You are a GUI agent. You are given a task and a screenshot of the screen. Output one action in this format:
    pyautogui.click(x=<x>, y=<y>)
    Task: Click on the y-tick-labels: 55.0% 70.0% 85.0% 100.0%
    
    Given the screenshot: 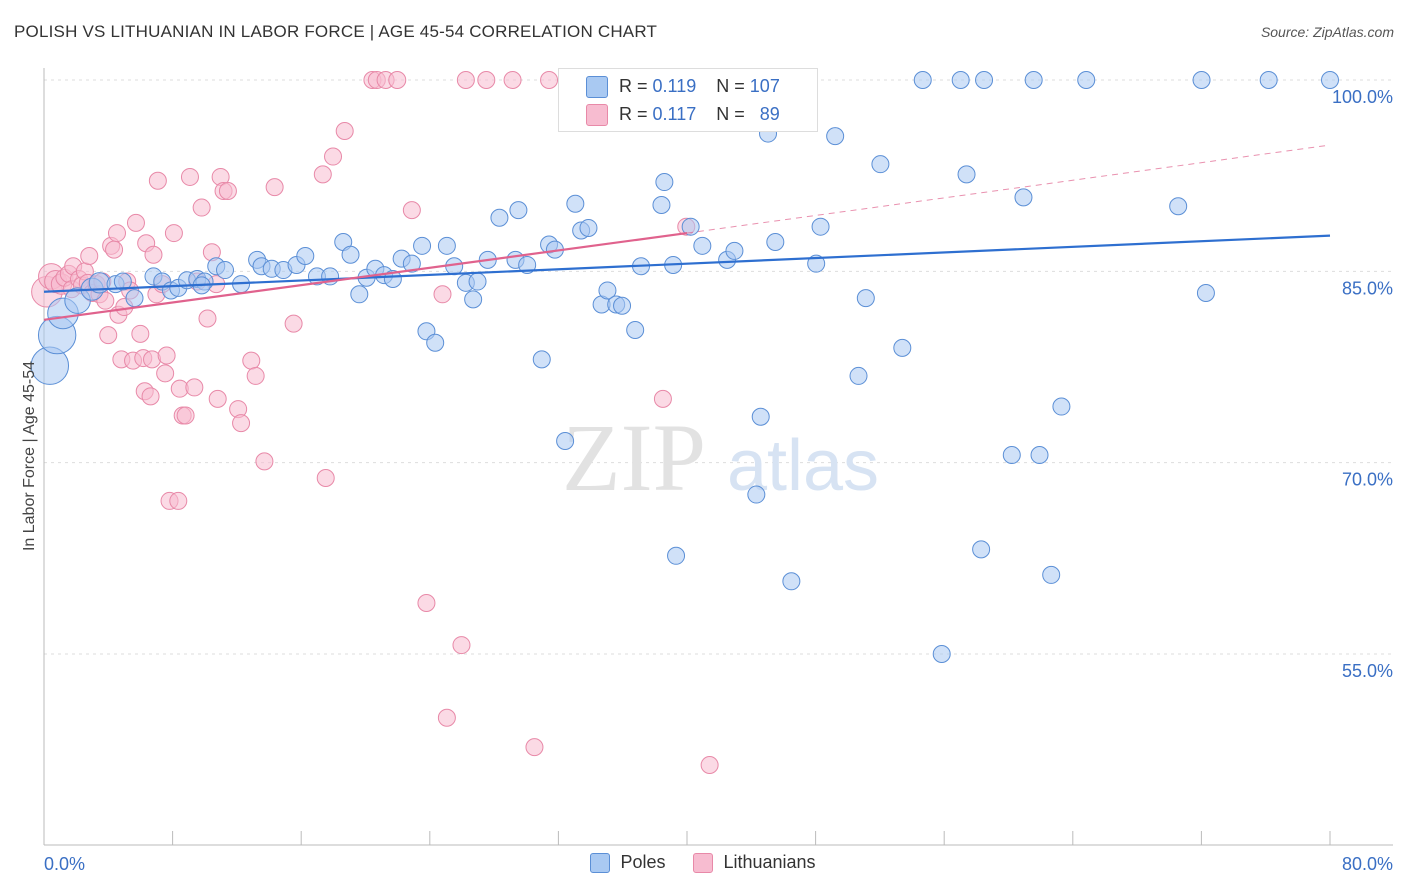 What is the action you would take?
    pyautogui.click(x=1362, y=384)
    